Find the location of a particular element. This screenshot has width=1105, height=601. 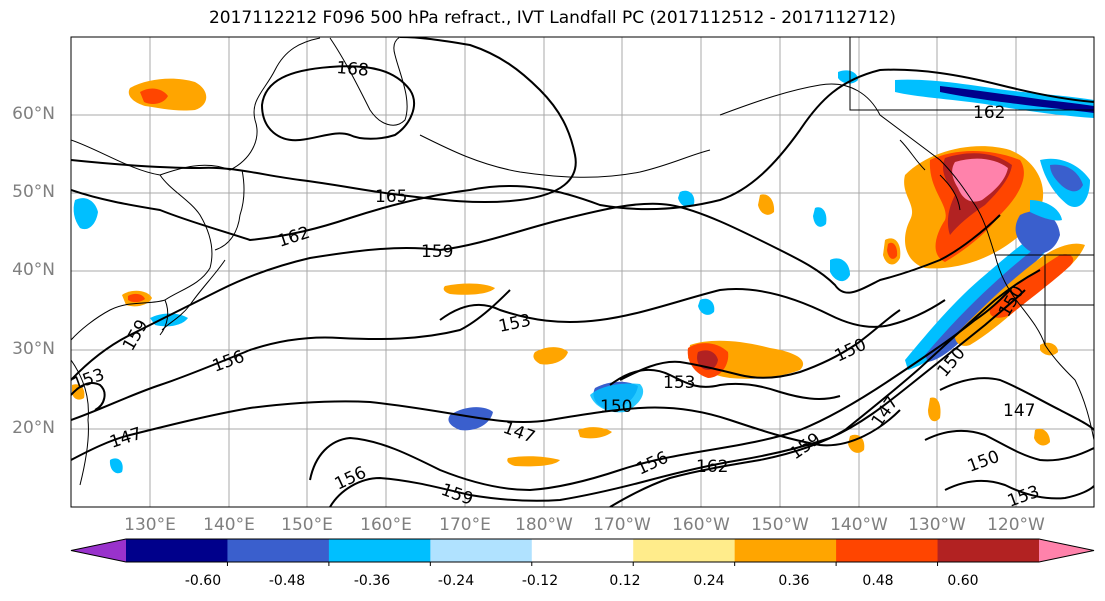

lon-label: 150°E is located at coordinates (307, 525).